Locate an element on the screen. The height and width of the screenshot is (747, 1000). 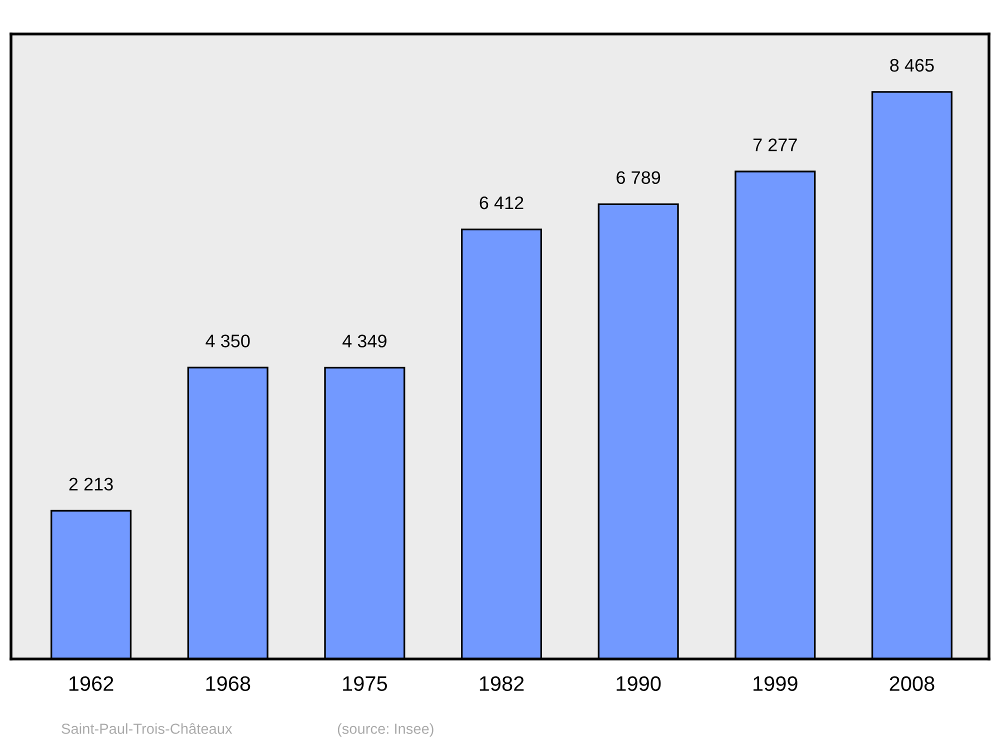
data-label: 8 465 is located at coordinates (912, 65).